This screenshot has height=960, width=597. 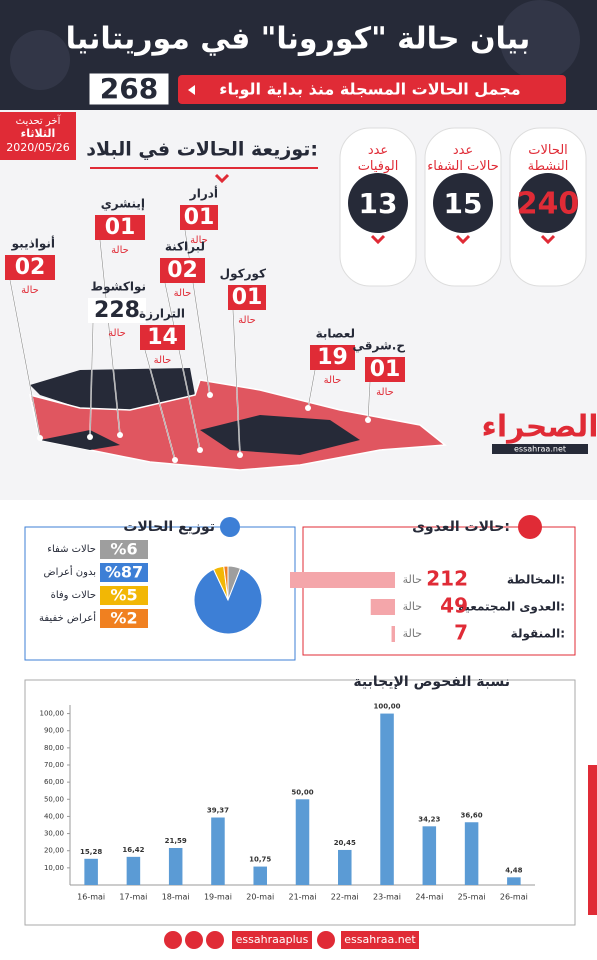 I want to click on region-name: لبراكنة, so click(x=185, y=247).